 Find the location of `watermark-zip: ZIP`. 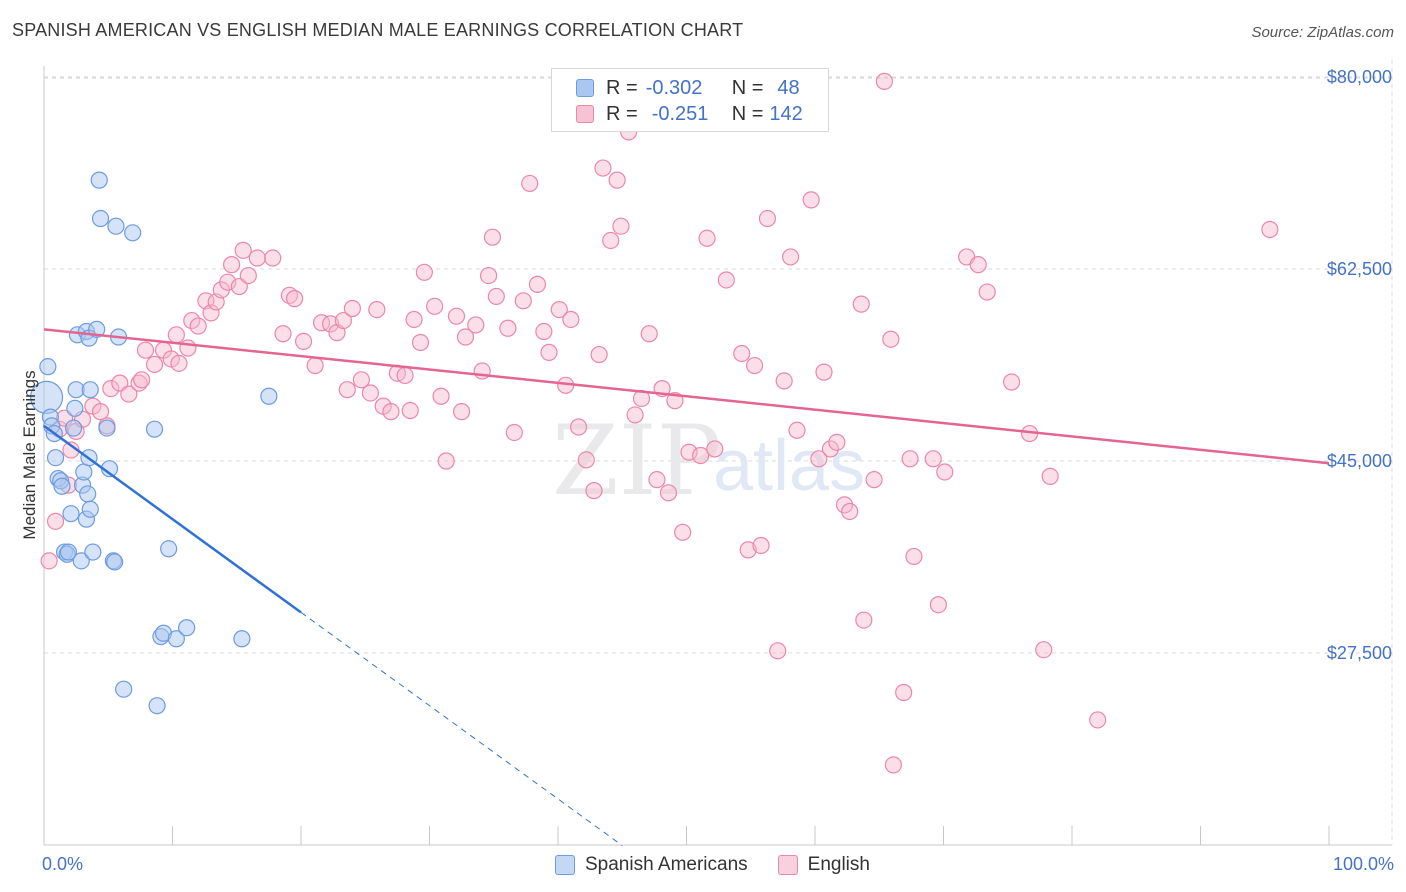

watermark-zip: ZIP is located at coordinates (636, 461).